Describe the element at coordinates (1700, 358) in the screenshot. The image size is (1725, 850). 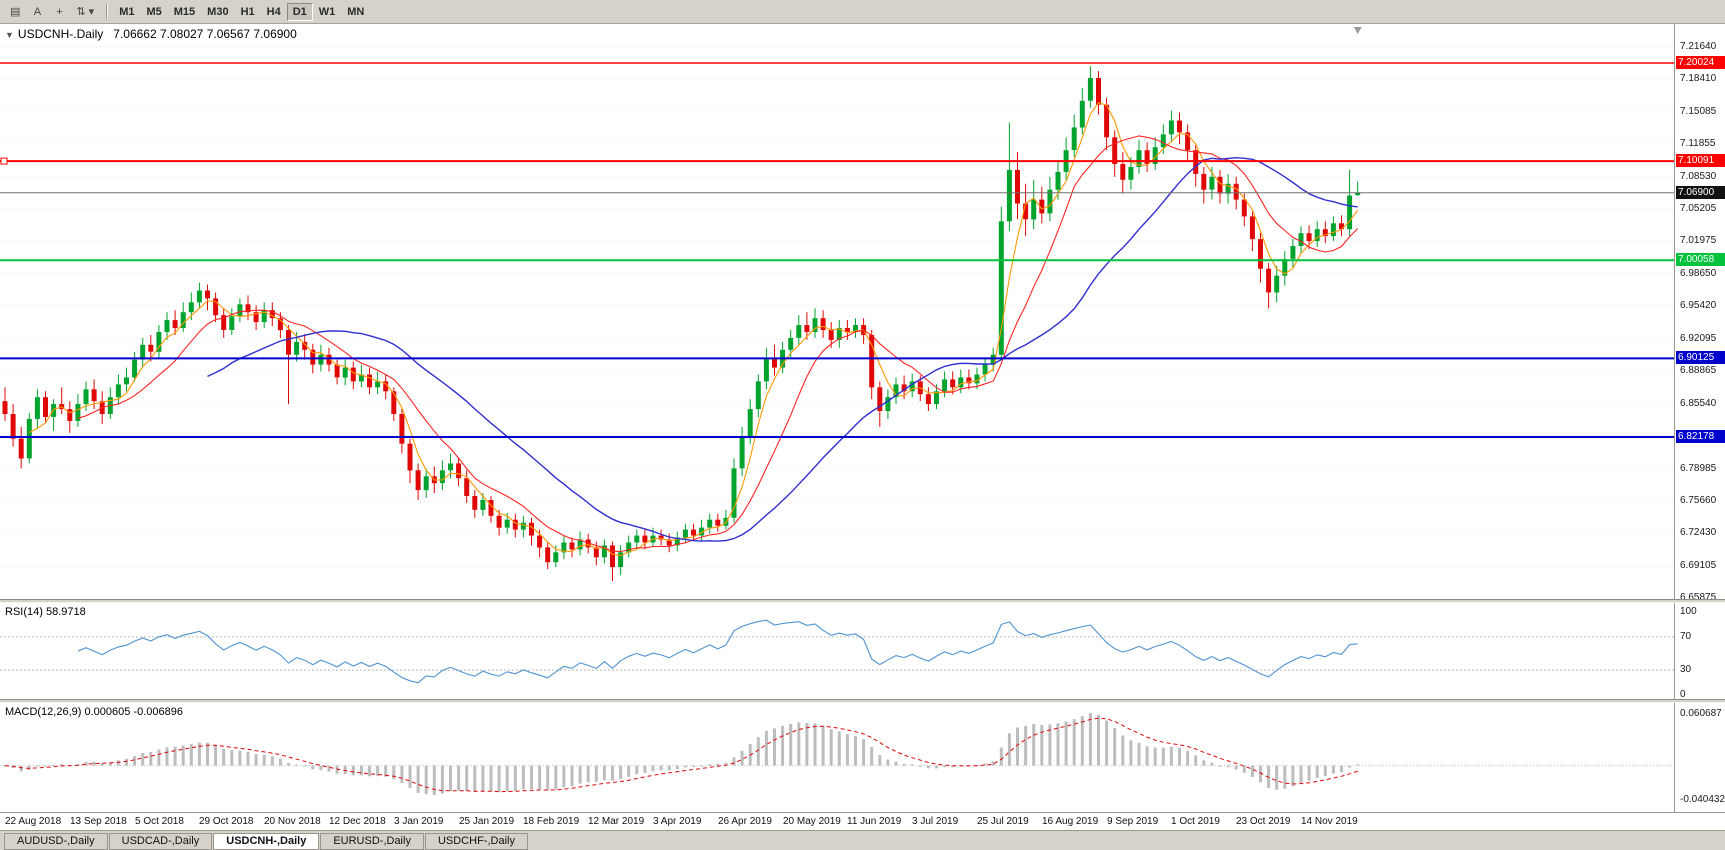
I see `price-level-box: 6.90125` at that location.